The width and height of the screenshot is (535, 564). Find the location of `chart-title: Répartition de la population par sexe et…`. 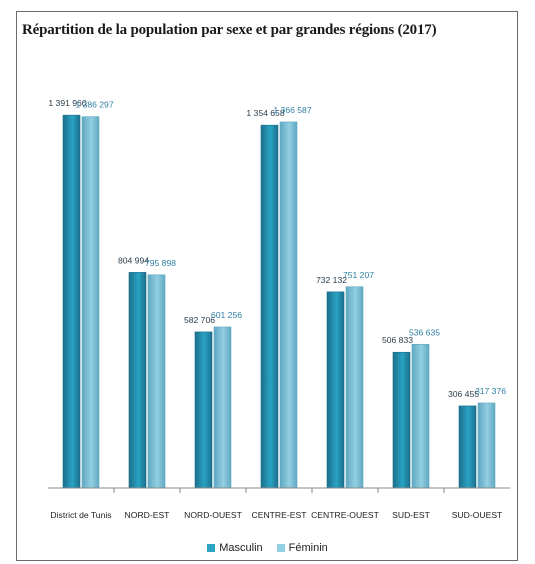

chart-title: Répartition de la population par sexe et… is located at coordinates (229, 30).